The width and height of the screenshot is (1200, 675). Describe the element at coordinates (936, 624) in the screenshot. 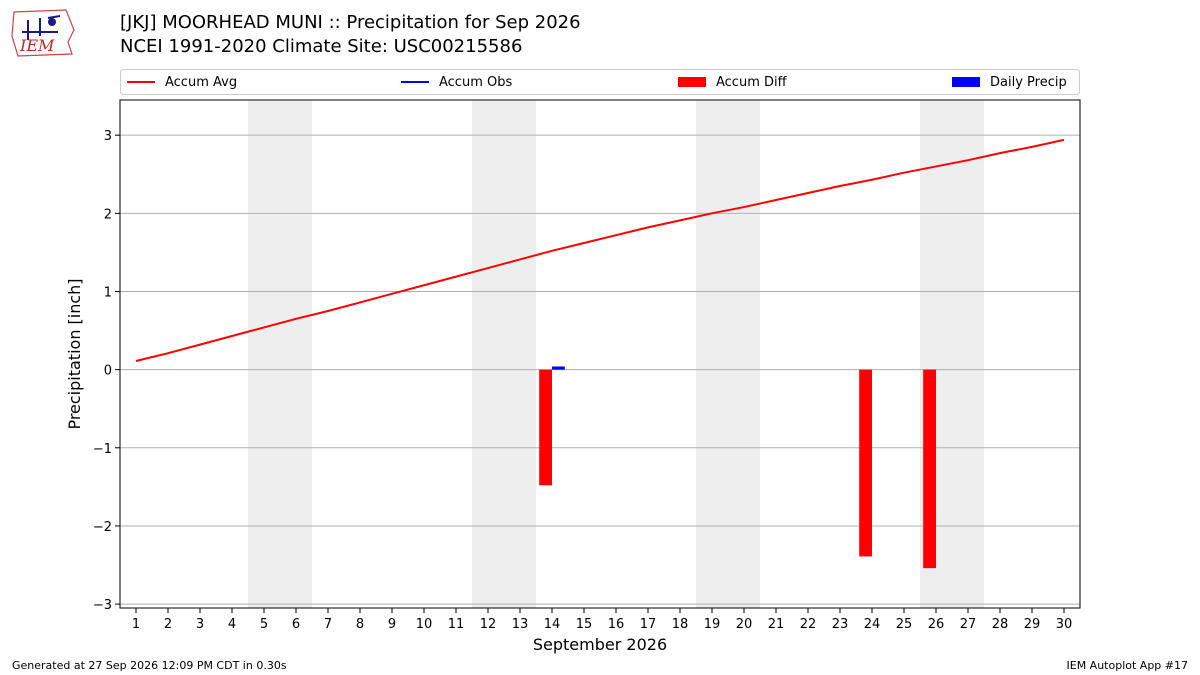

I see `x-tick-label-26: 26` at that location.